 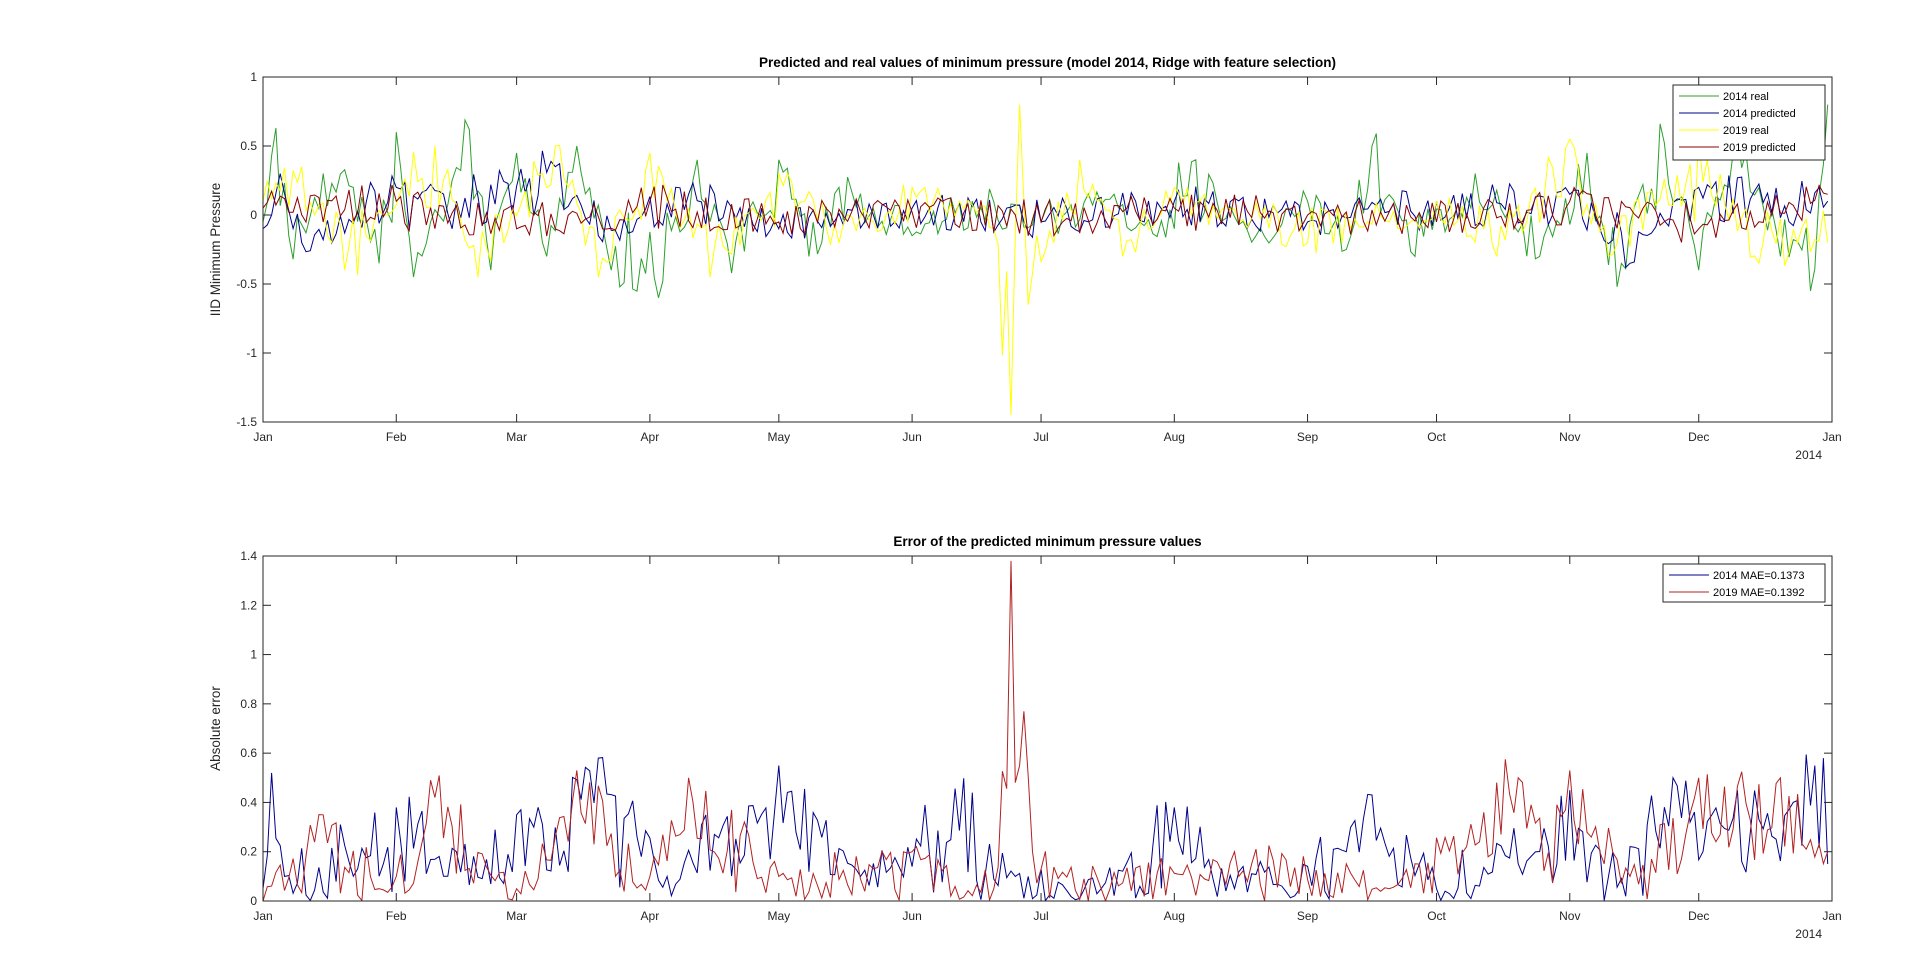 I want to click on y-tick-label: 0.5, so click(x=248, y=146).